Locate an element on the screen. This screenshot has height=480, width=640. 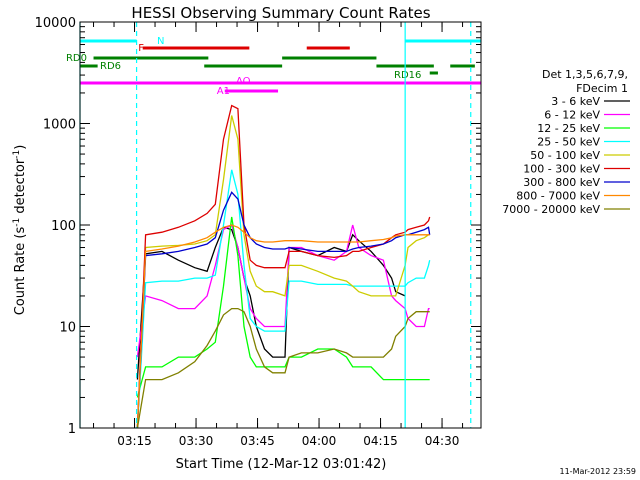
legend-label-2: 12 - 25 keV is located at coordinates (568, 128).